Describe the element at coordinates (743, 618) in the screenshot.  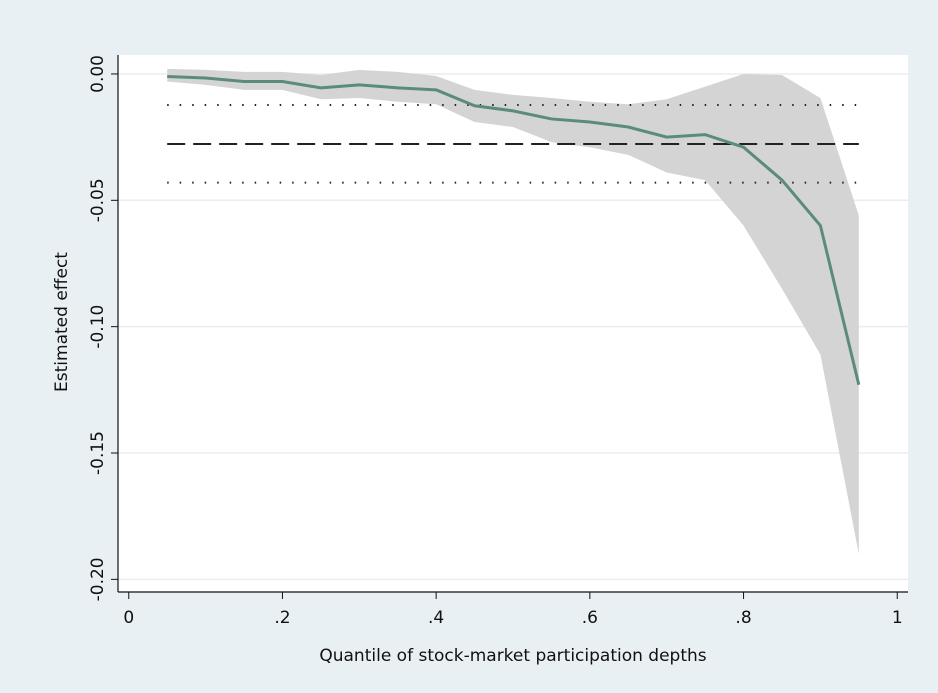
I see `x-tick-label: .8` at that location.